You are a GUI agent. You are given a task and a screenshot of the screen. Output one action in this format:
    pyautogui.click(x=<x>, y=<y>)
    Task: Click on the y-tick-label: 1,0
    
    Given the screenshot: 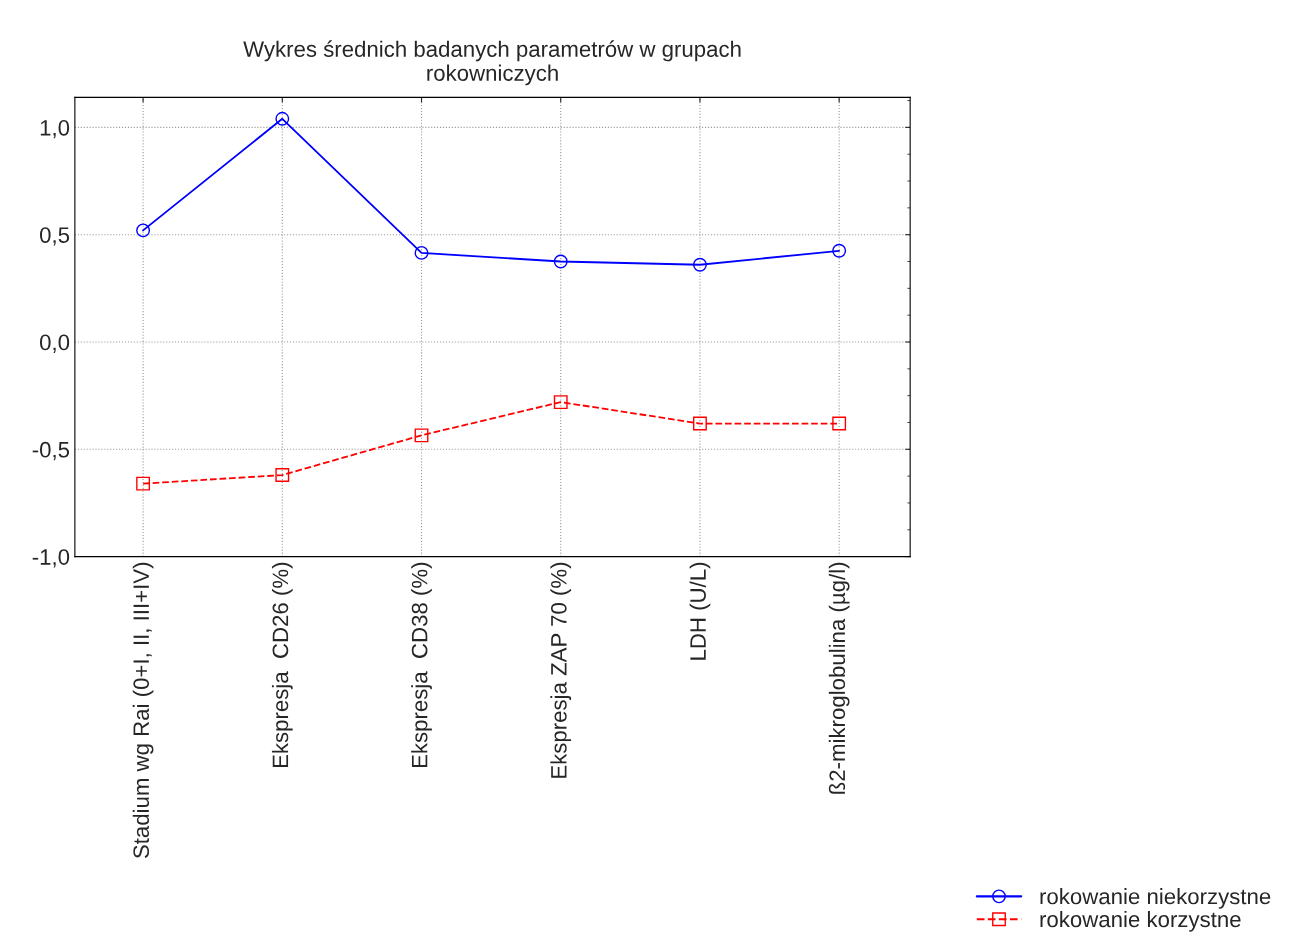 What is the action you would take?
    pyautogui.click(x=55, y=129)
    